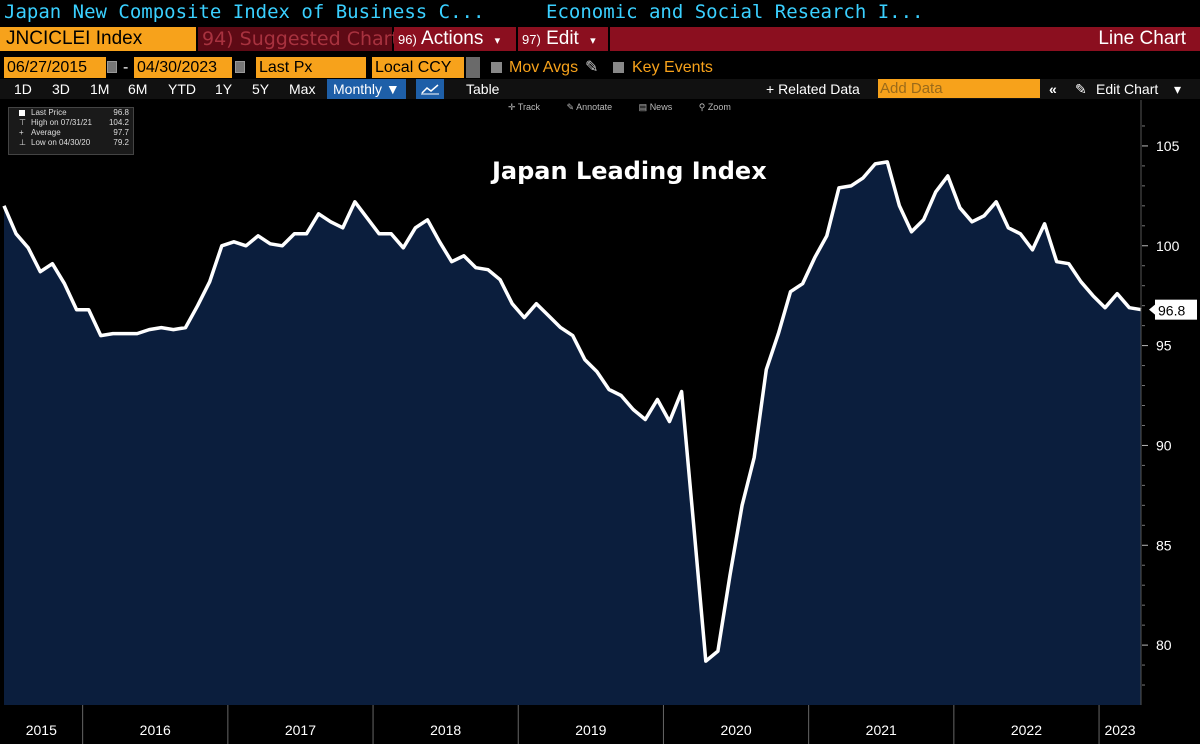  I want to click on frequency-select: Monthly ▼, so click(366, 89).